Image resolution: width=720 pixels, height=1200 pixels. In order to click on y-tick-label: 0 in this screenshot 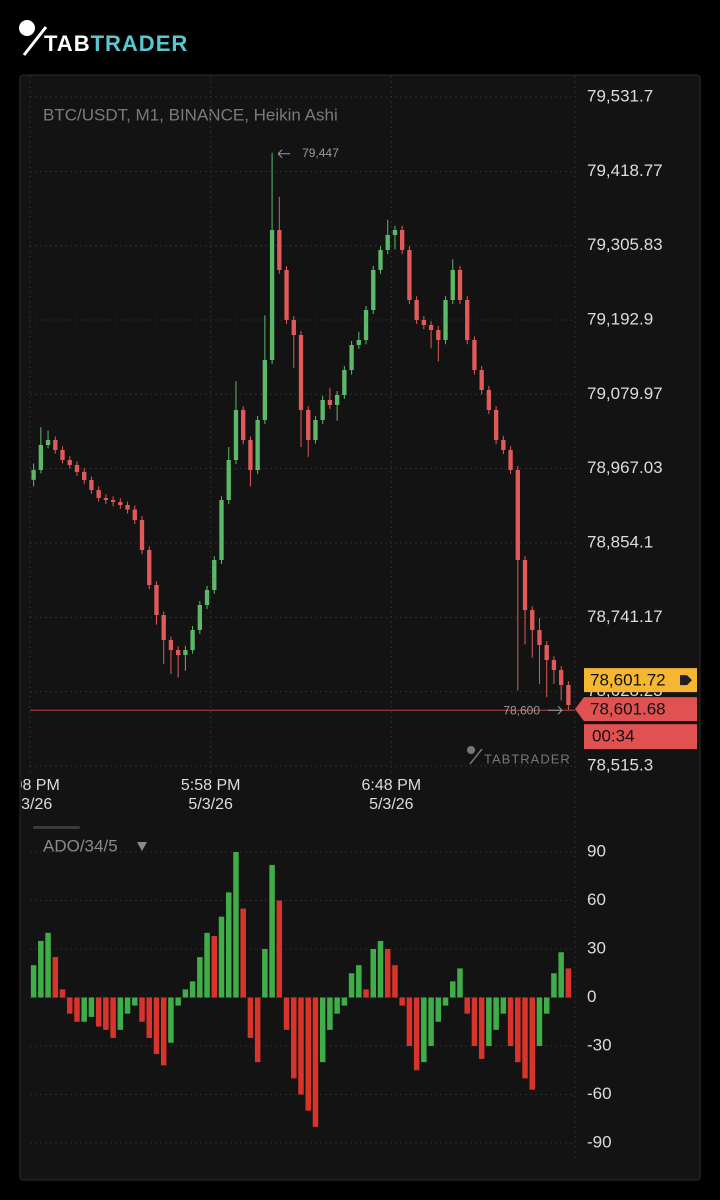, I will do `click(591, 996)`.